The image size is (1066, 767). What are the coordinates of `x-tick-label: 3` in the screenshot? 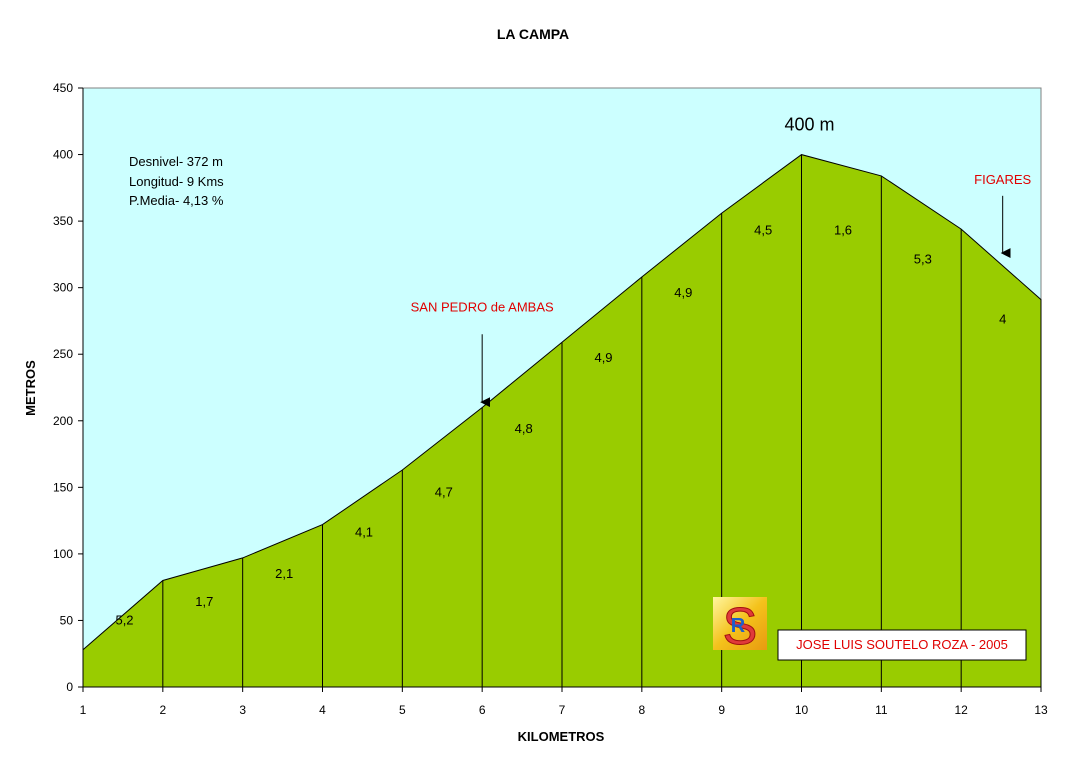 It's located at (242, 710).